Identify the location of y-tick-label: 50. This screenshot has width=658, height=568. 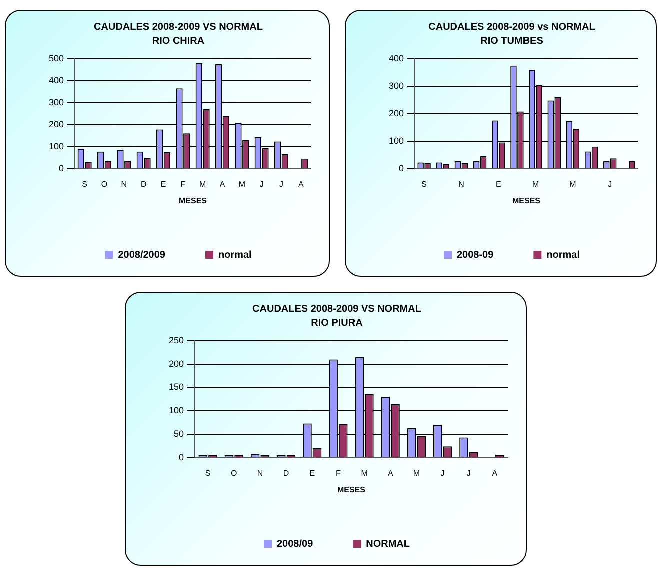
(179, 433).